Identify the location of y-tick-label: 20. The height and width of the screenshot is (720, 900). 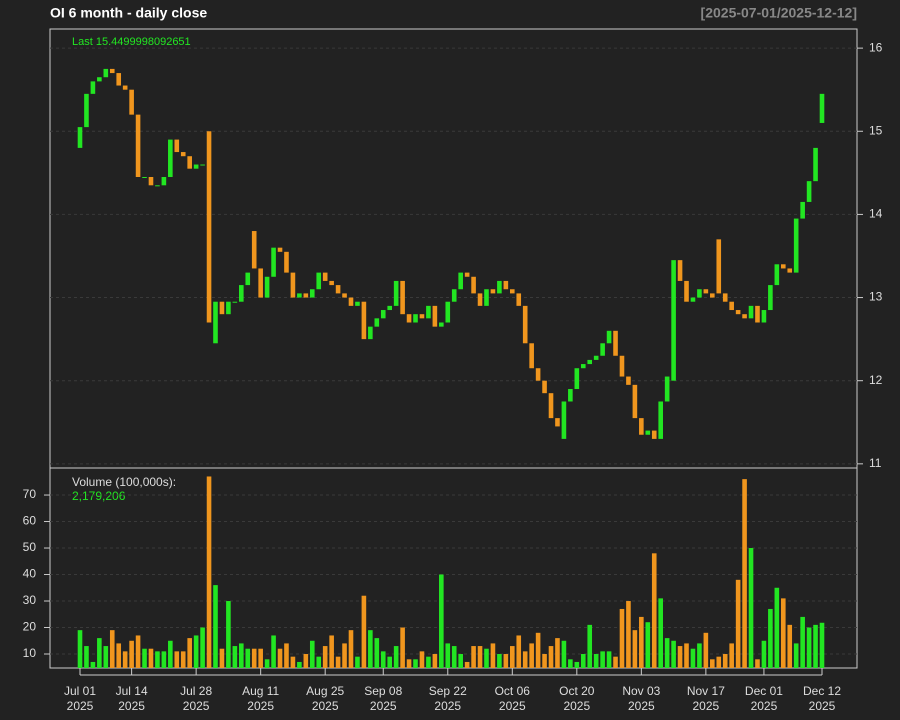
(30, 627).